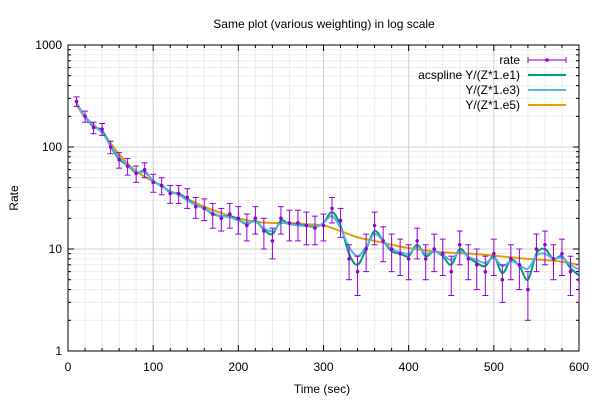 This screenshot has height=400, width=600. Describe the element at coordinates (48, 45) in the screenshot. I see `y-tick-label: 1000` at that location.